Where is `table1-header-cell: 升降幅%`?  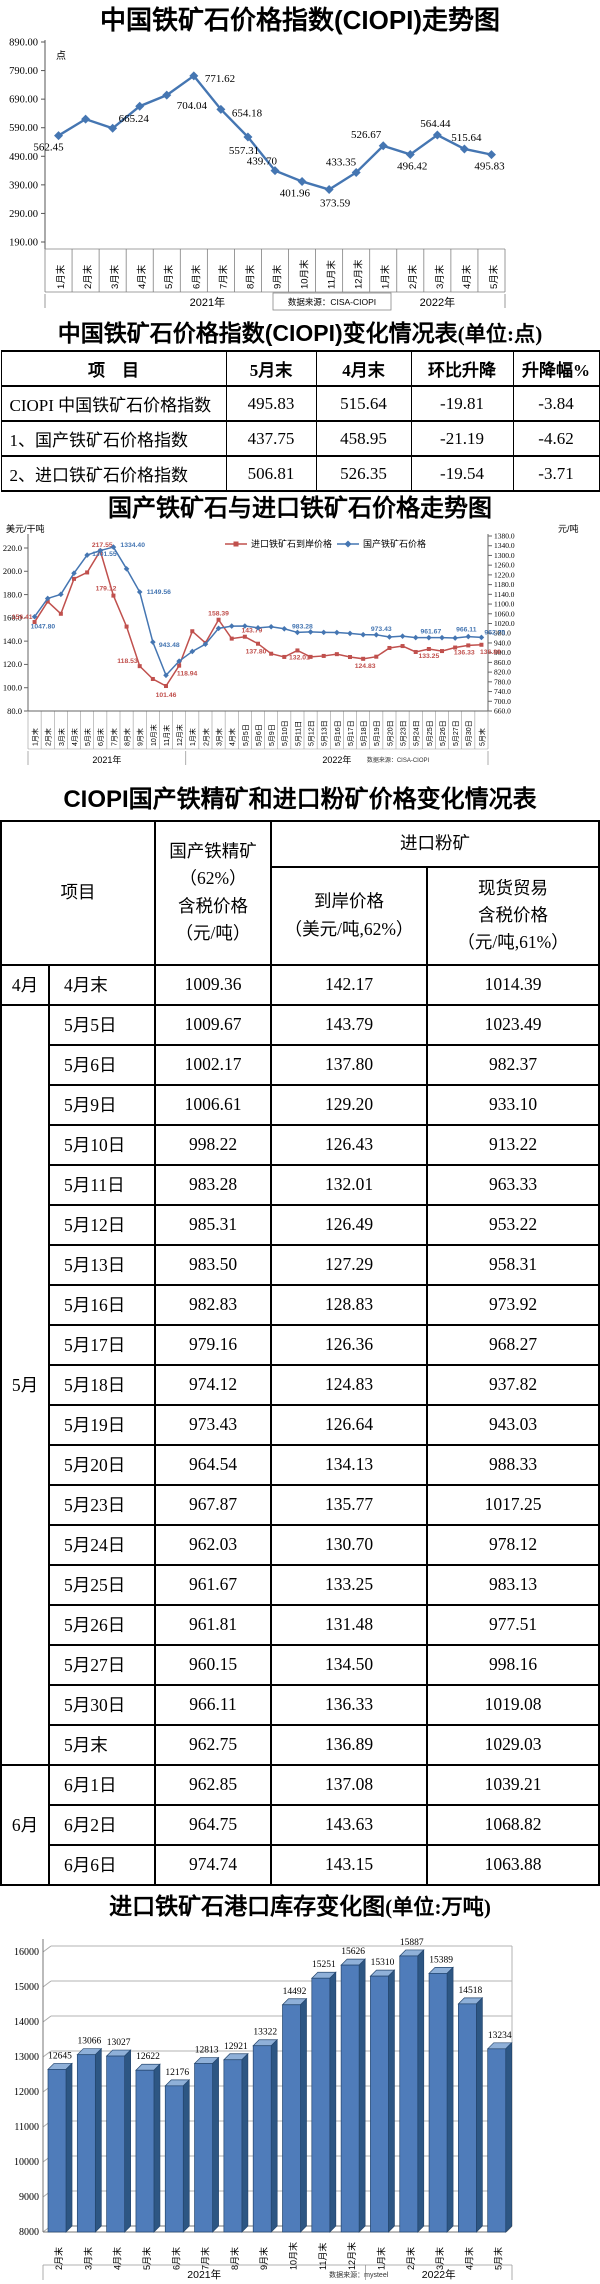 table1-header-cell: 升降幅% is located at coordinates (556, 369).